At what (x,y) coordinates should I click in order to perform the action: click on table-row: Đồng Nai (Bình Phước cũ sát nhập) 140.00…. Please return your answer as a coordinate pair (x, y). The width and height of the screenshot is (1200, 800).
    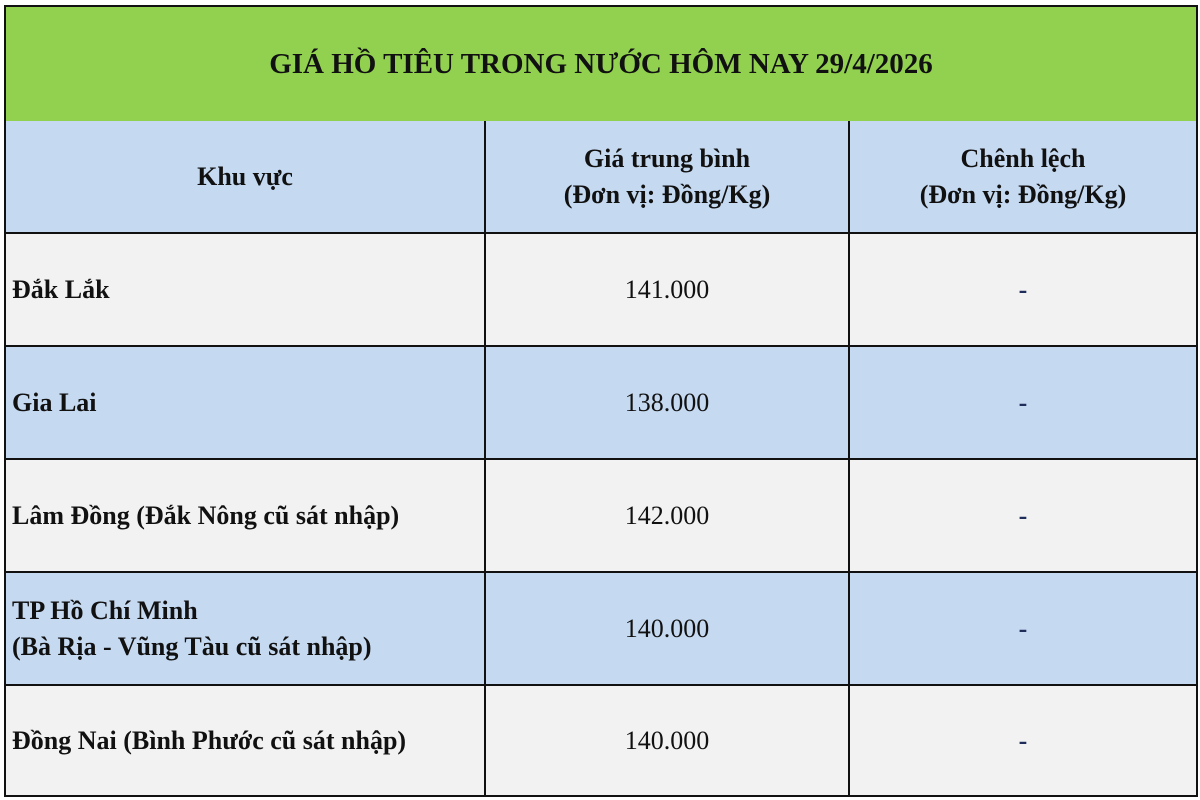
    Looking at the image, I should click on (601, 740).